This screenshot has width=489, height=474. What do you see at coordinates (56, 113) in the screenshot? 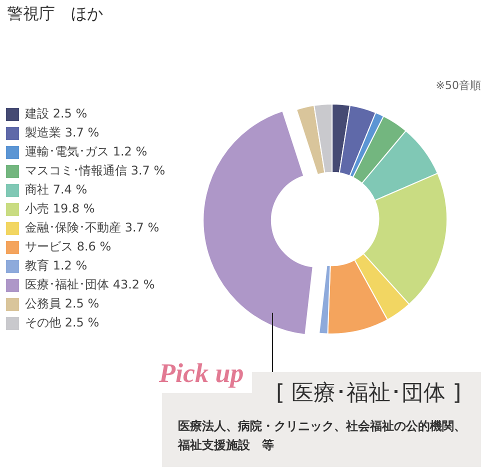
I see `legend-label: 建設 2.5 %` at bounding box center [56, 113].